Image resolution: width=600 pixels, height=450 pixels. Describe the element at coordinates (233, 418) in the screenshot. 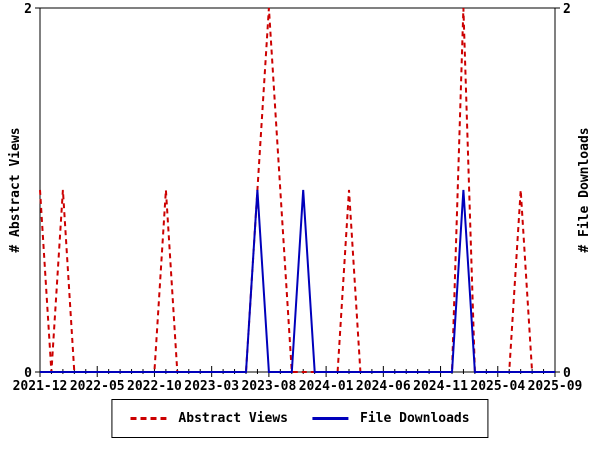

I see `legend-label-abstract-views: Abstract Views` at that location.